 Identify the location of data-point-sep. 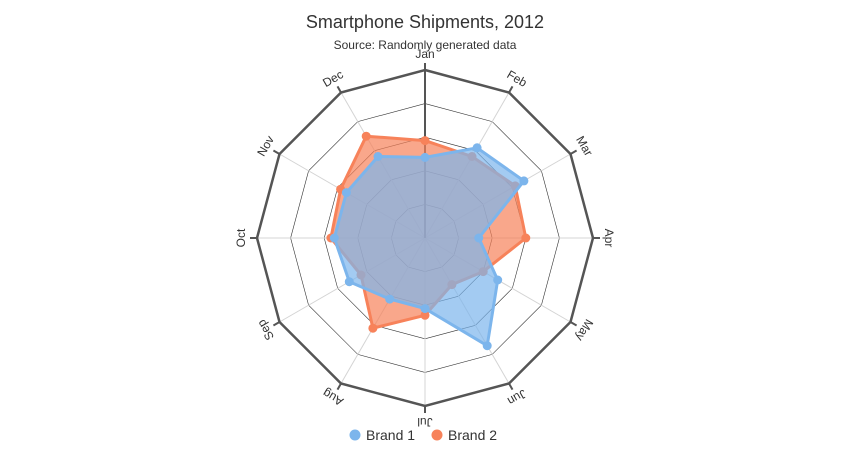
(349, 282).